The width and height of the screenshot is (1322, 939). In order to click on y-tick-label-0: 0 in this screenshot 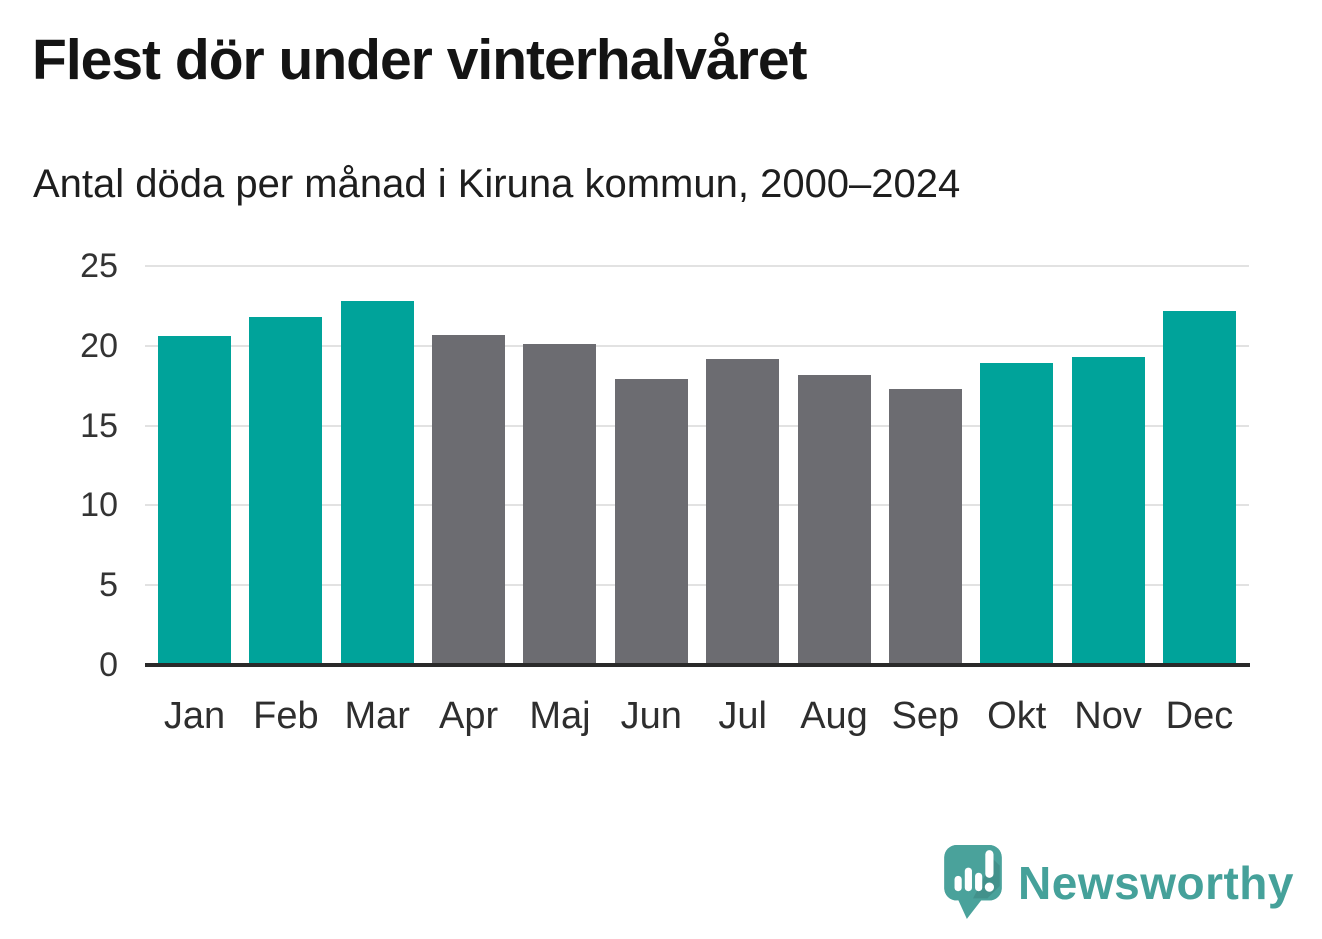, I will do `click(108, 665)`.